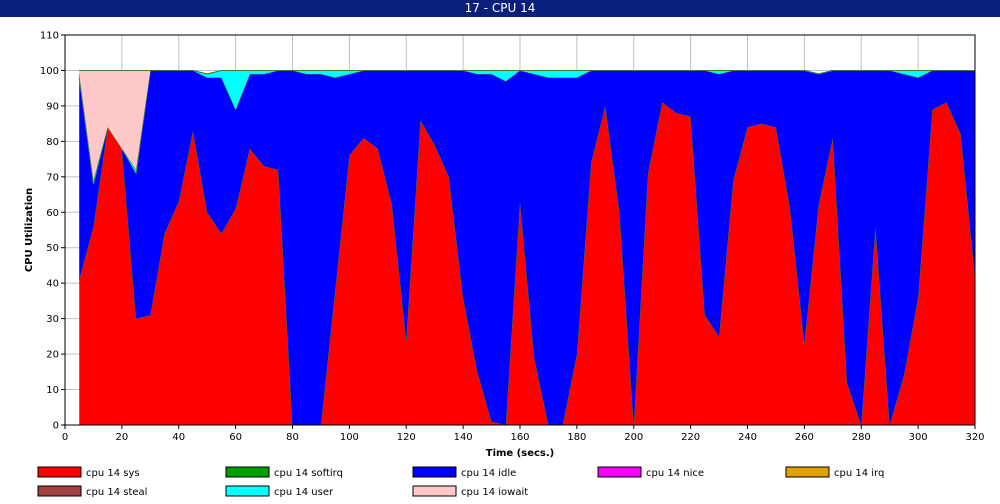 This screenshot has height=504, width=1000. Describe the element at coordinates (52, 142) in the screenshot. I see `y-tick-label: 80` at that location.